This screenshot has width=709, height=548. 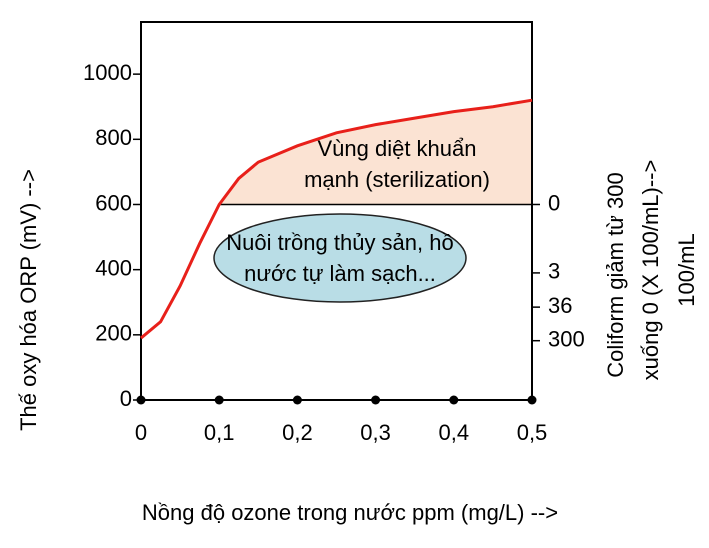 I want to click on x-tick-label: 0,2, so click(x=297, y=432).